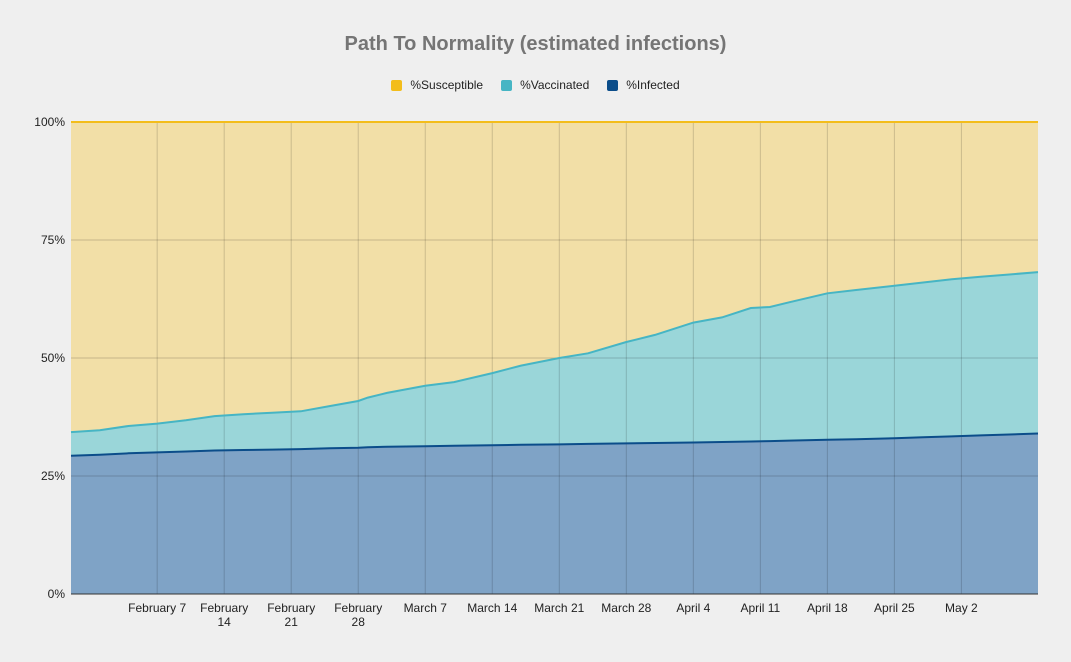 The width and height of the screenshot is (1071, 662). Describe the element at coordinates (535, 44) in the screenshot. I see `chart-title: Path To Normality (estimated infections)` at that location.